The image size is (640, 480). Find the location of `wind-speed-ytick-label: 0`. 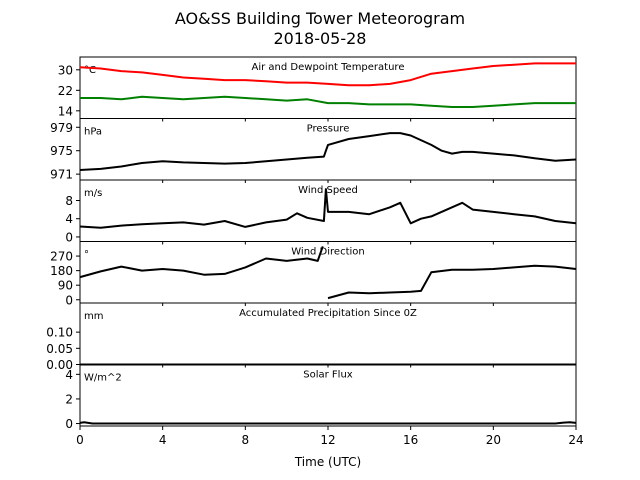

wind-speed-ytick-label: 0 is located at coordinates (69, 237).